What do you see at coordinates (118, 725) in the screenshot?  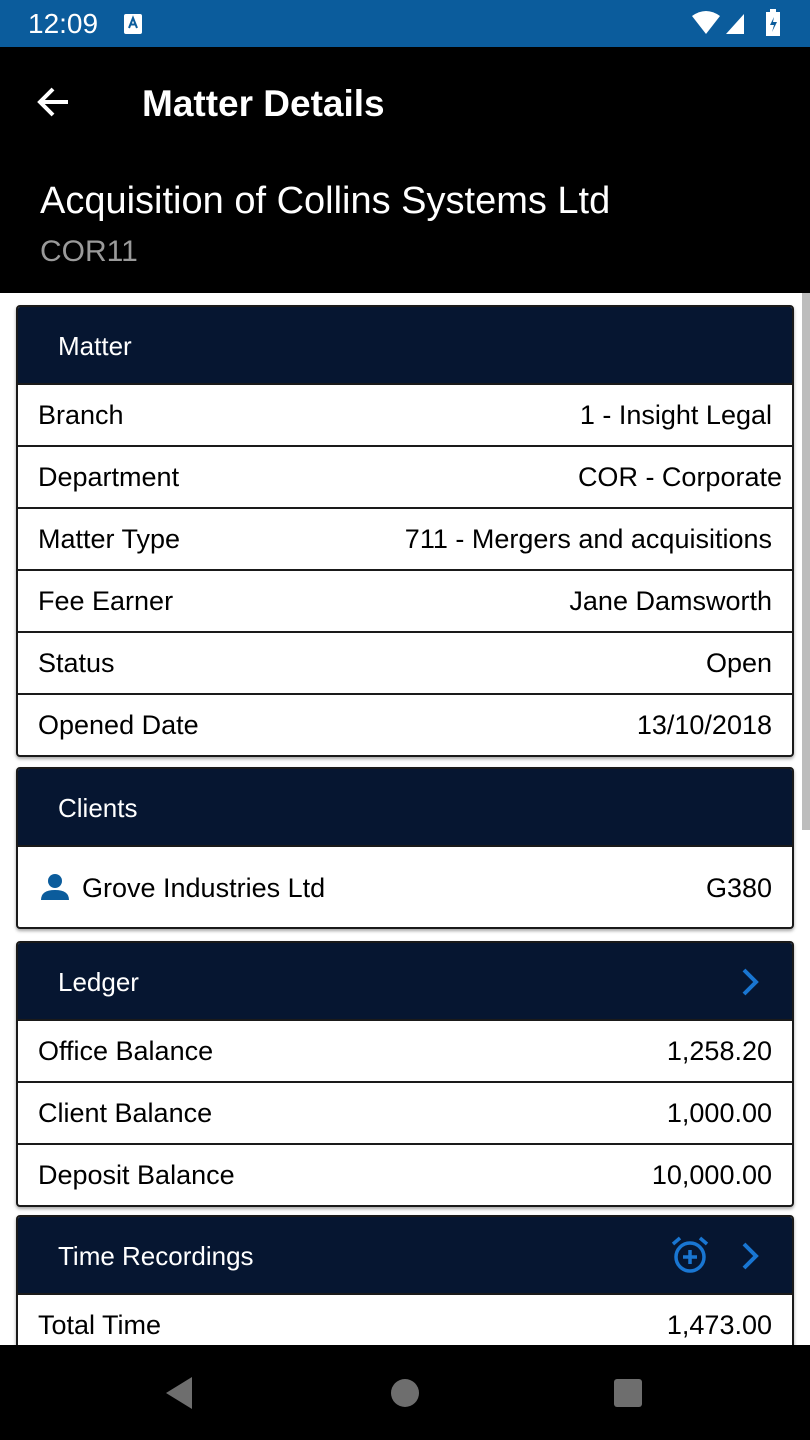 I see `row-label: Opened Date` at bounding box center [118, 725].